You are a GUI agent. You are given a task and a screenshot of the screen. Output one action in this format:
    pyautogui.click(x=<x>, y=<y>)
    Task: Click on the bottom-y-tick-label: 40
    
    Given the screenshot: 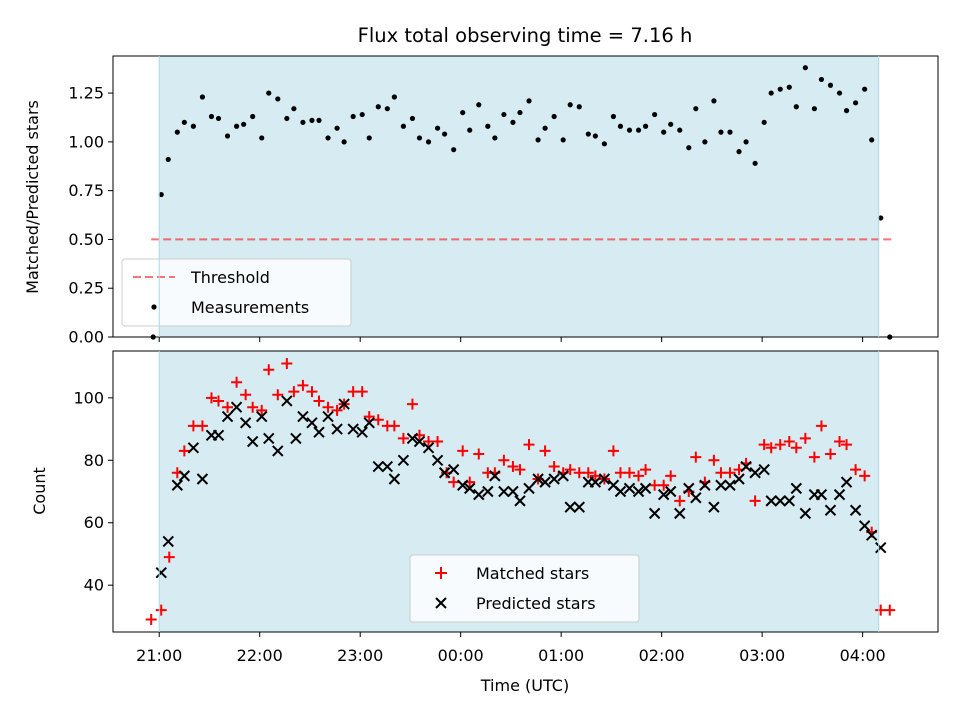 What is the action you would take?
    pyautogui.click(x=94, y=585)
    